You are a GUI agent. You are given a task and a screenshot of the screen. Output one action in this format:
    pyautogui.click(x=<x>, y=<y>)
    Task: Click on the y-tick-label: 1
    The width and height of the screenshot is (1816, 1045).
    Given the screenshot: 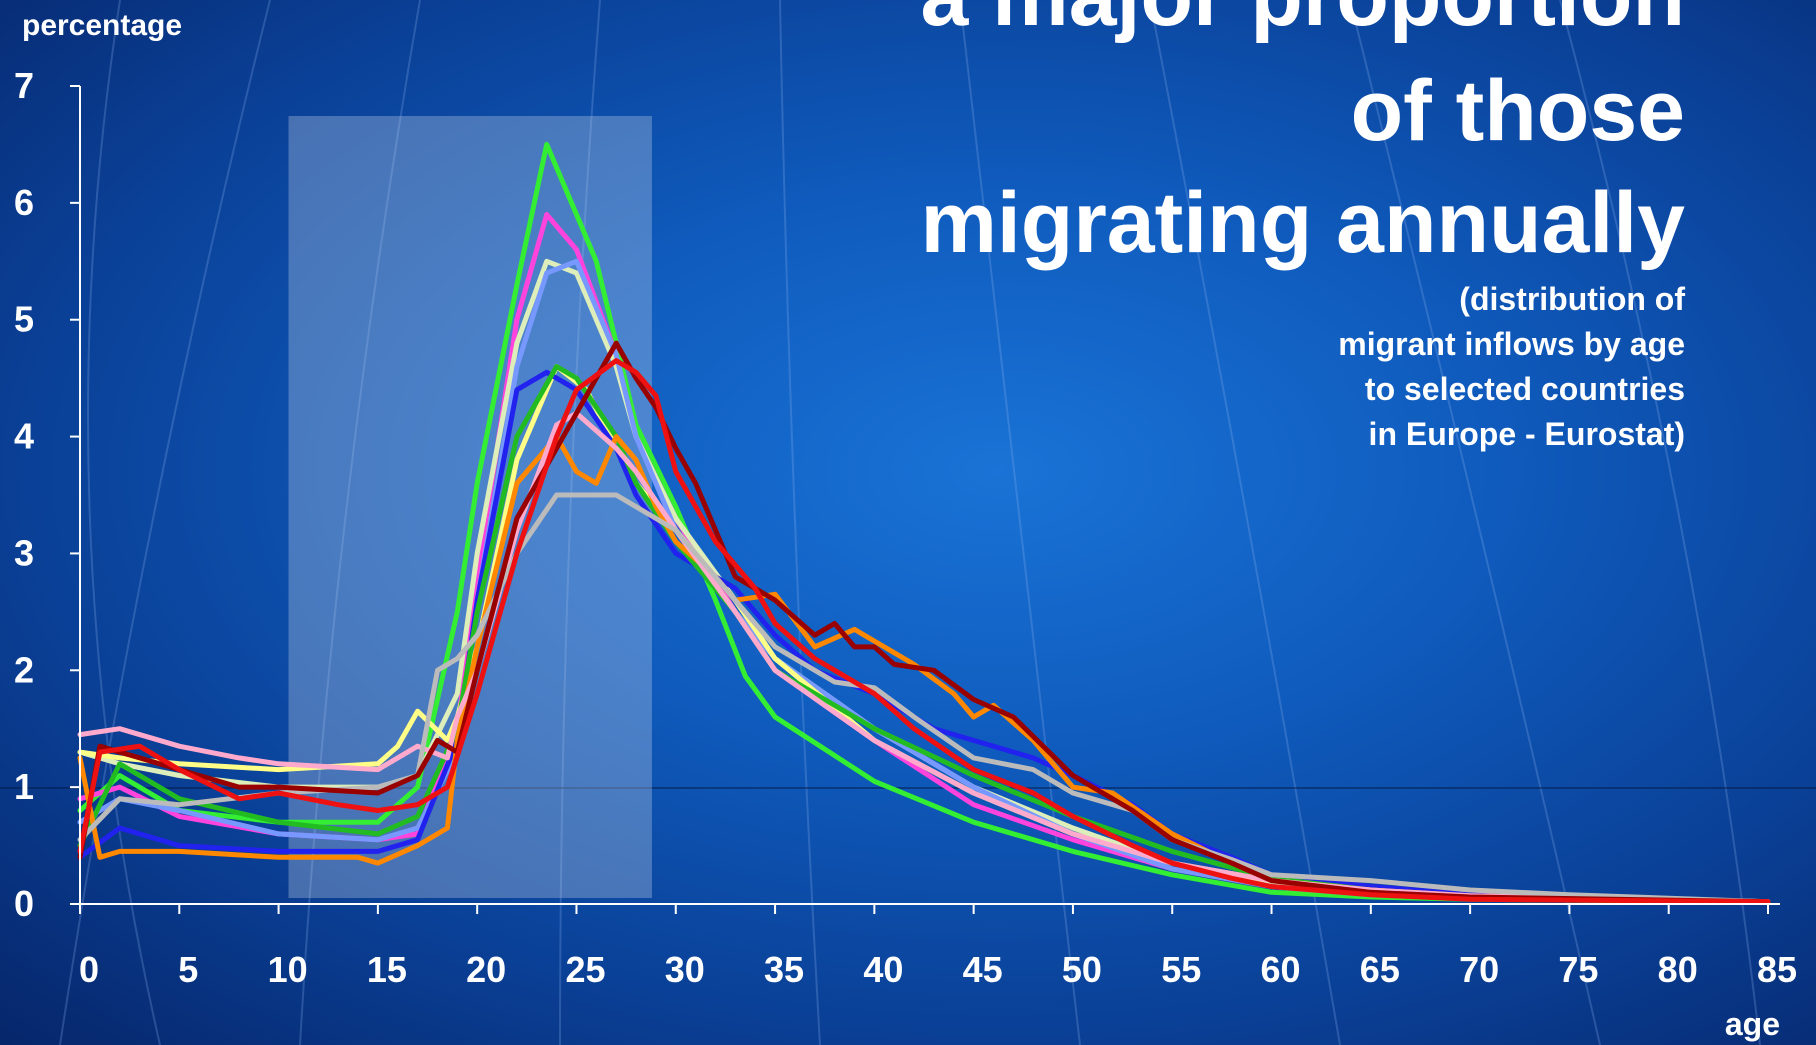 What is the action you would take?
    pyautogui.click(x=24, y=786)
    